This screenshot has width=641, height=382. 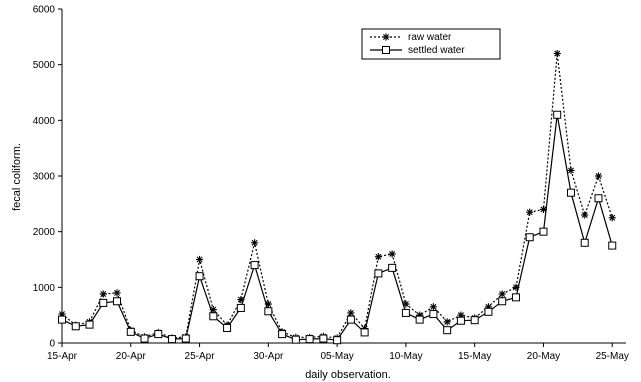 I want to click on x-tick-label: 20-May, so click(x=543, y=356).